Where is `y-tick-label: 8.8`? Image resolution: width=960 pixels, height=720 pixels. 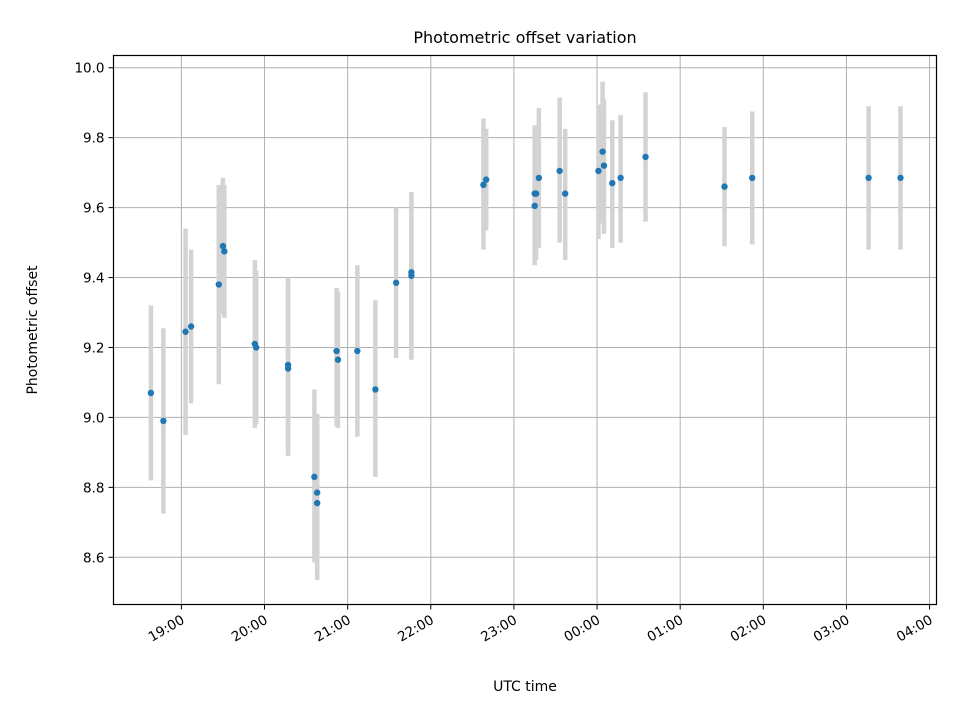 y-tick-label: 8.8 is located at coordinates (93, 488).